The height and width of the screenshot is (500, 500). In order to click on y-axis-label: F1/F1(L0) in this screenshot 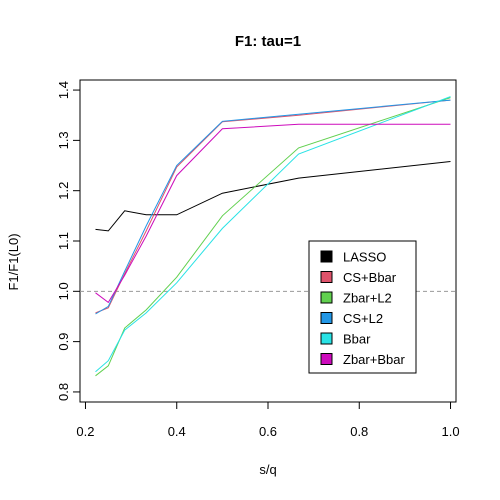, I will do `click(13, 261)`.